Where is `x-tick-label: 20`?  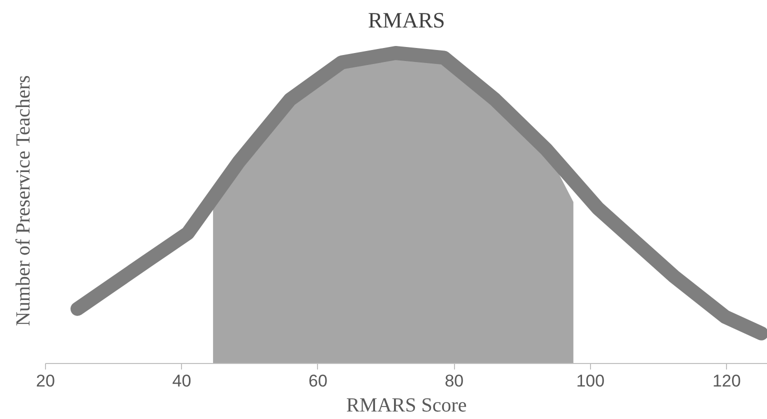 x-tick-label: 20 is located at coordinates (45, 381).